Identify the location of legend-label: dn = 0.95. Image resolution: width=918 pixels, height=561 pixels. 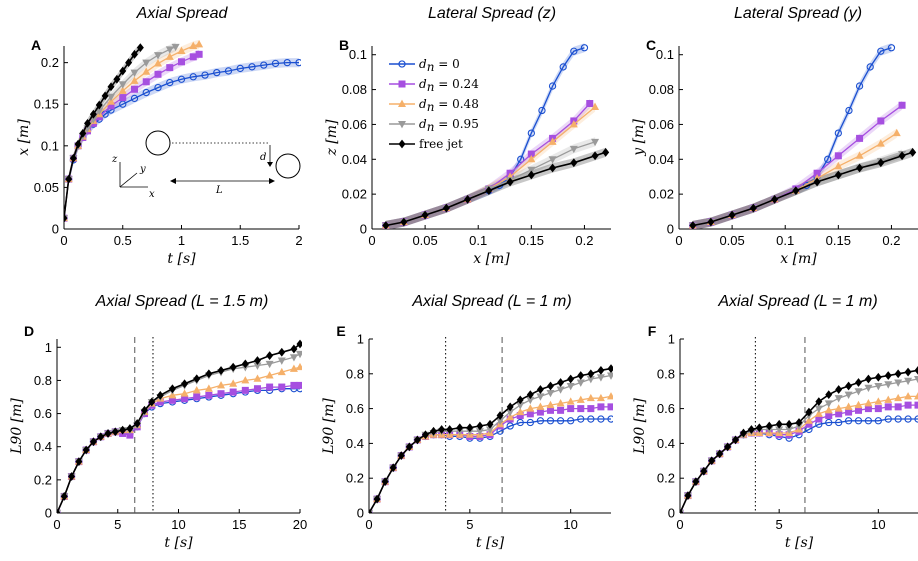
(449, 125).